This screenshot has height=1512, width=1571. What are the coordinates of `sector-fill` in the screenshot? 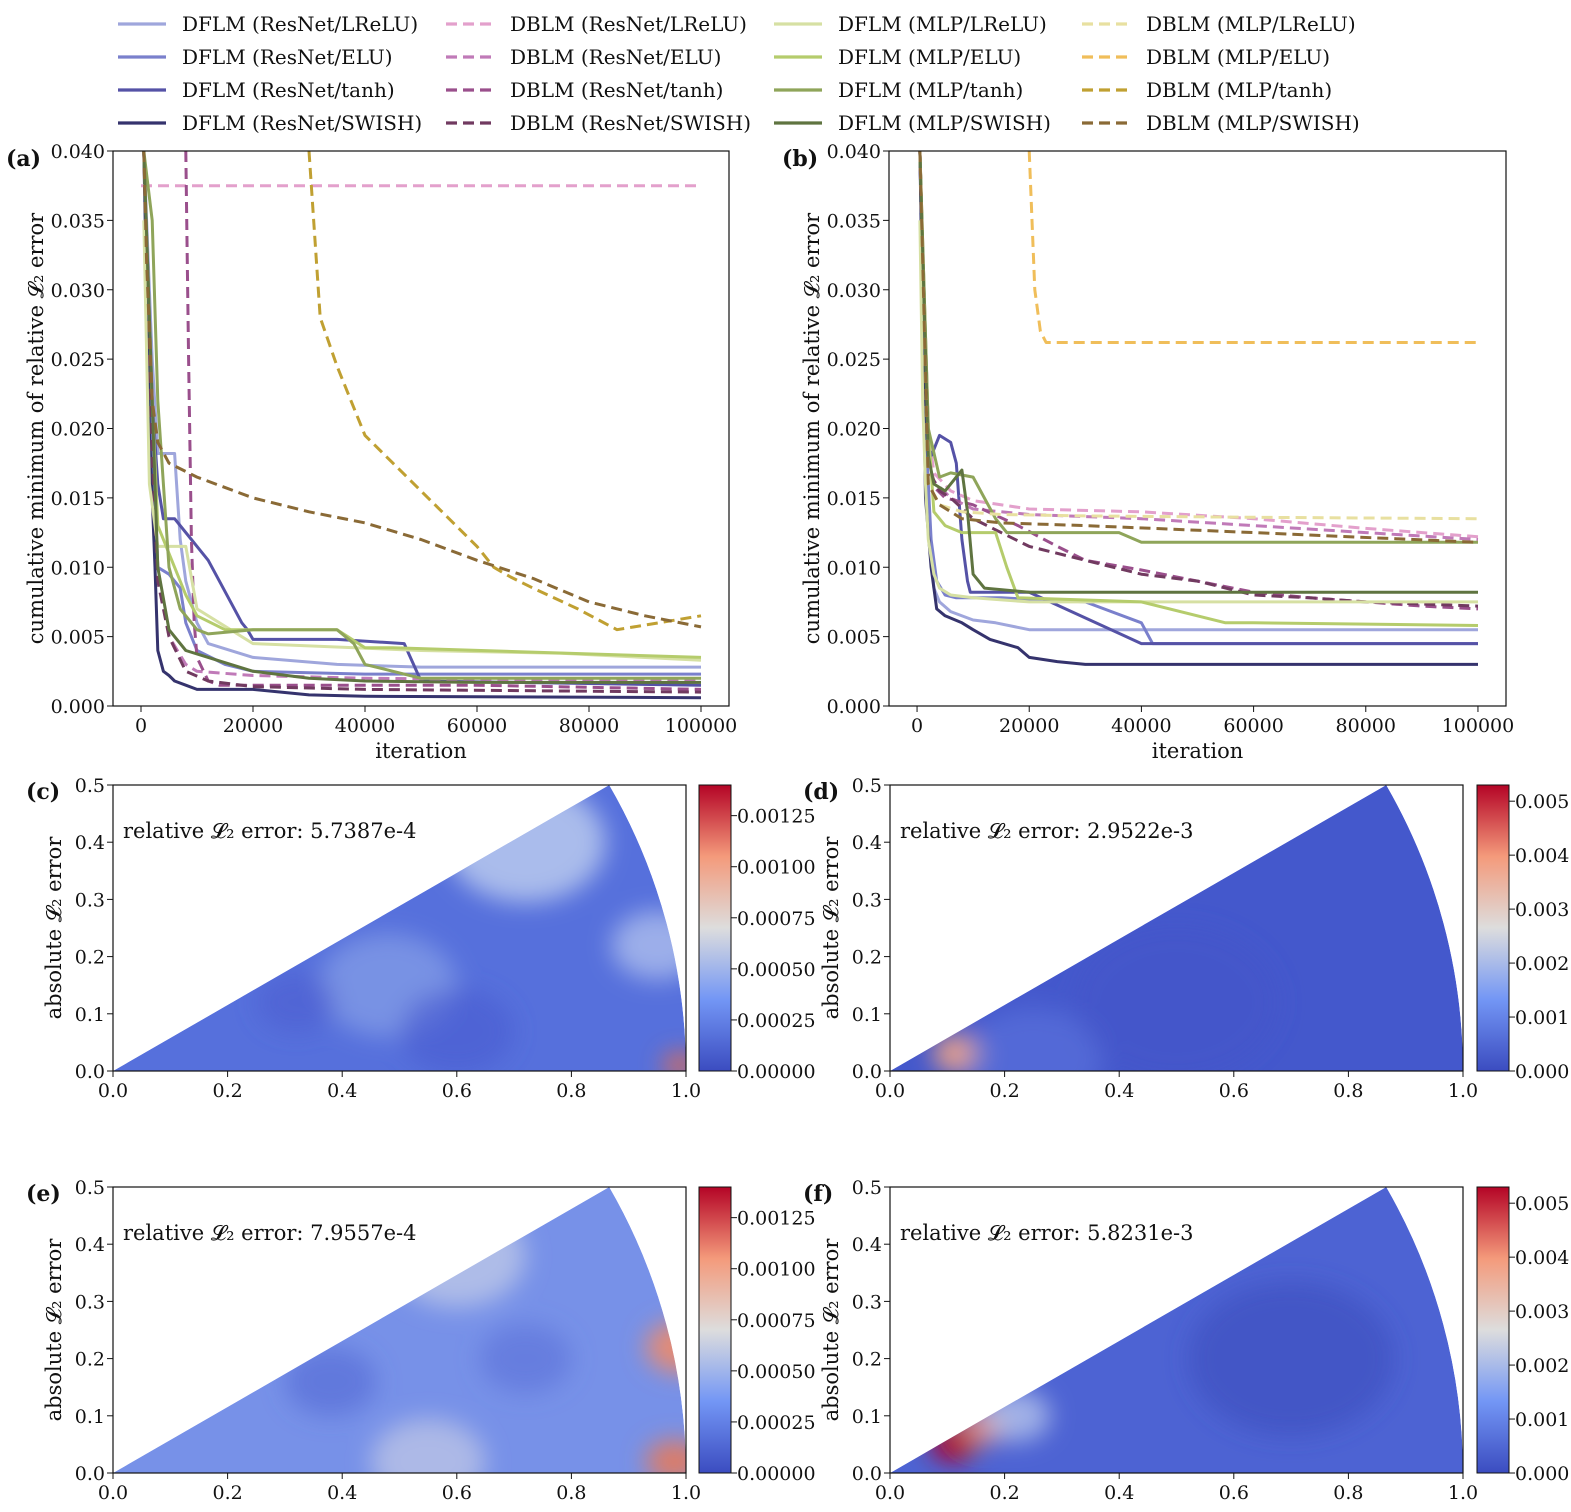 It's located at (399, 1330).